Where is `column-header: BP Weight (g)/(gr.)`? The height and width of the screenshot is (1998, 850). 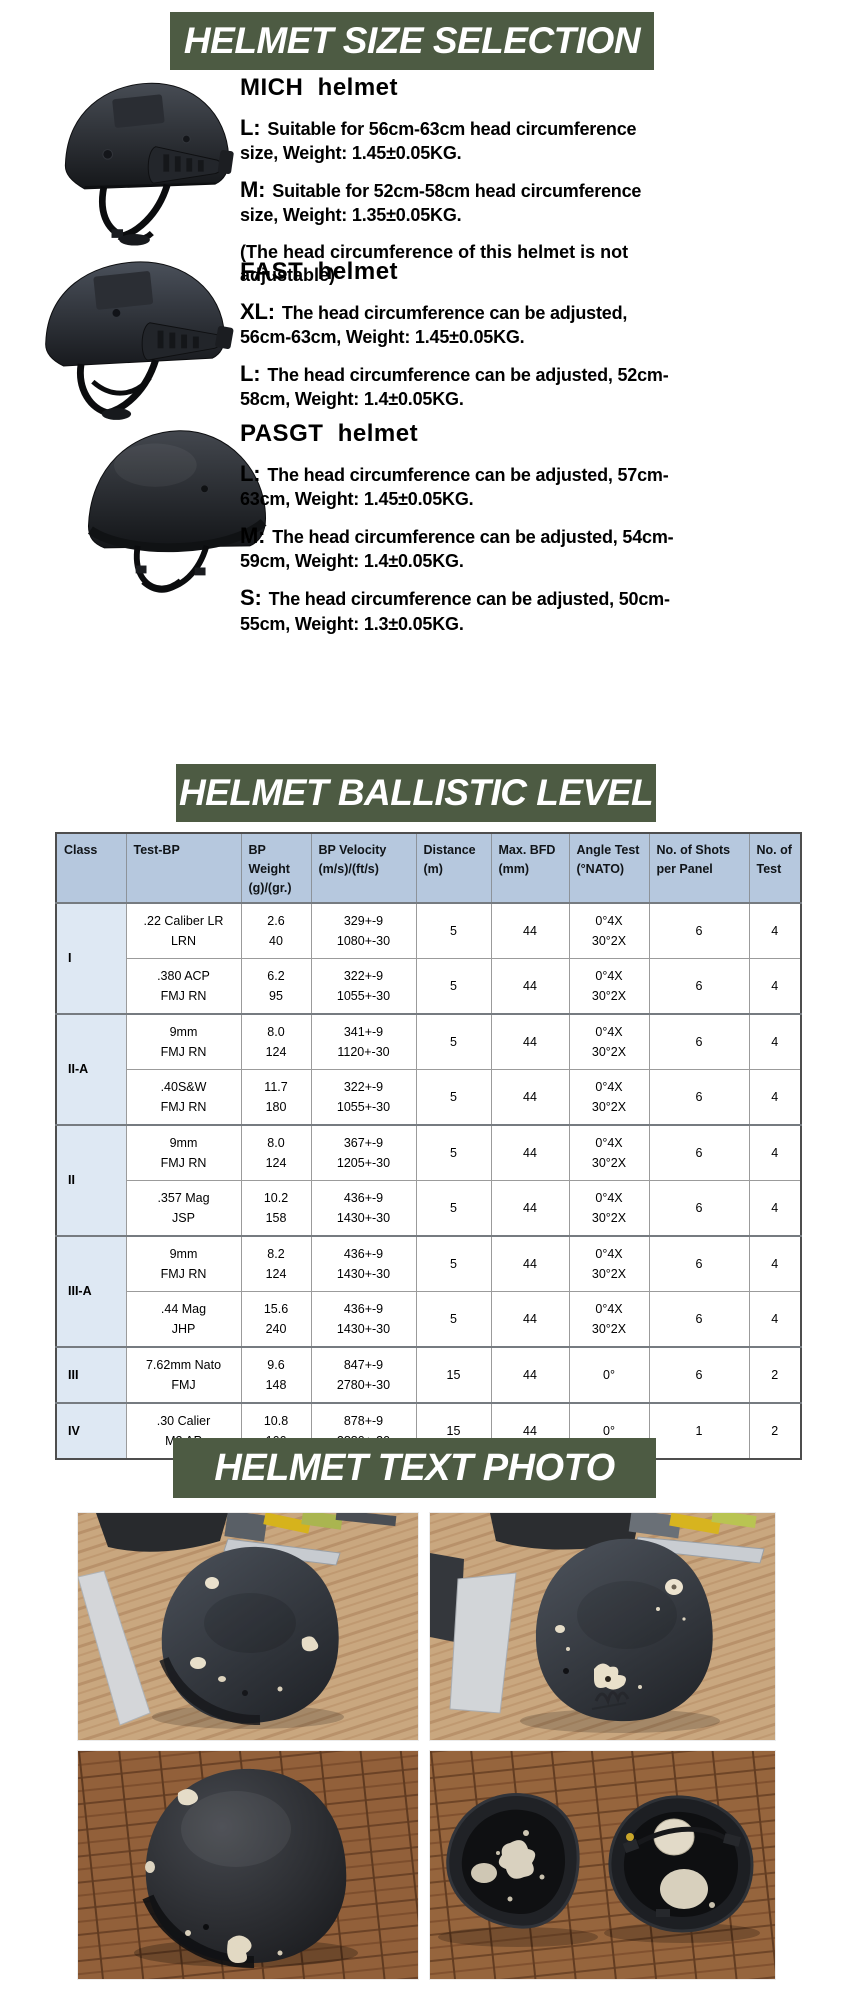 column-header: BP Weight (g)/(gr.) is located at coordinates (276, 868).